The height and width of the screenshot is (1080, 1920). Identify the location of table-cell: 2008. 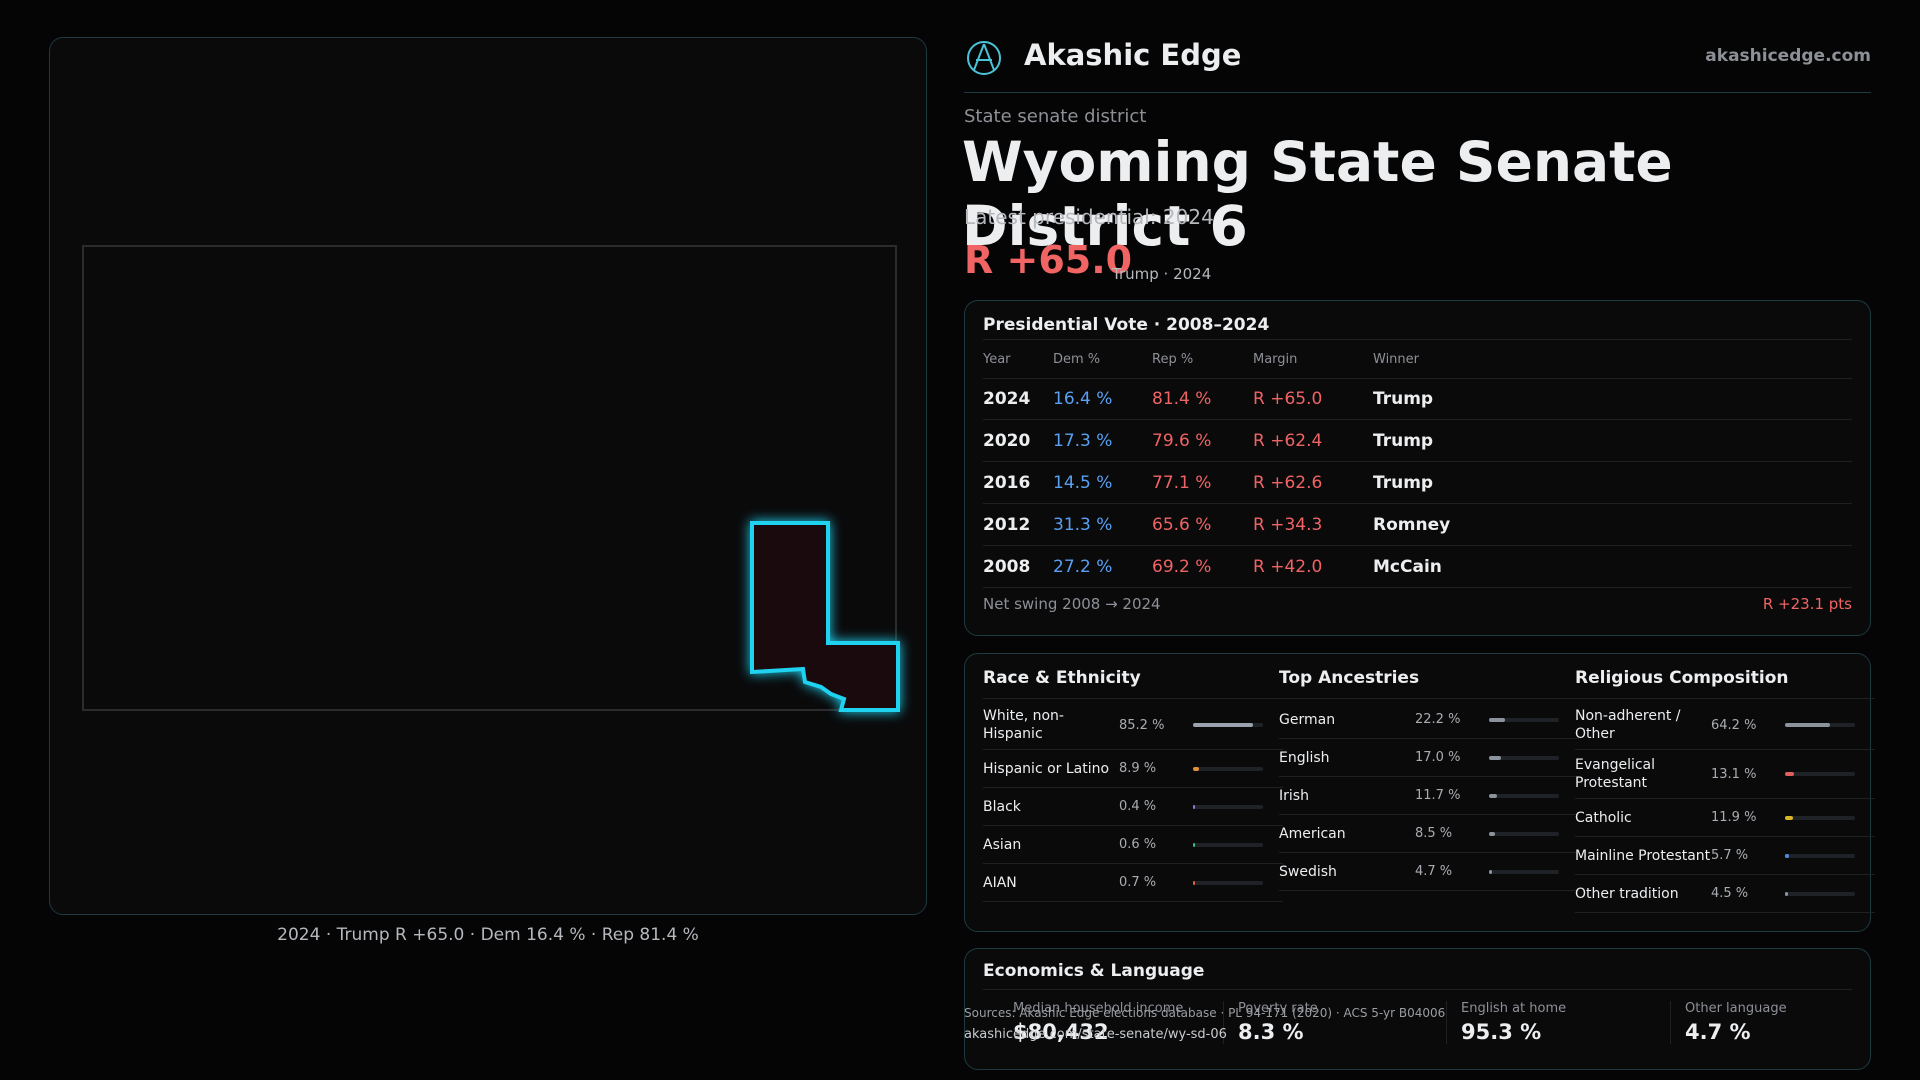
(1007, 567).